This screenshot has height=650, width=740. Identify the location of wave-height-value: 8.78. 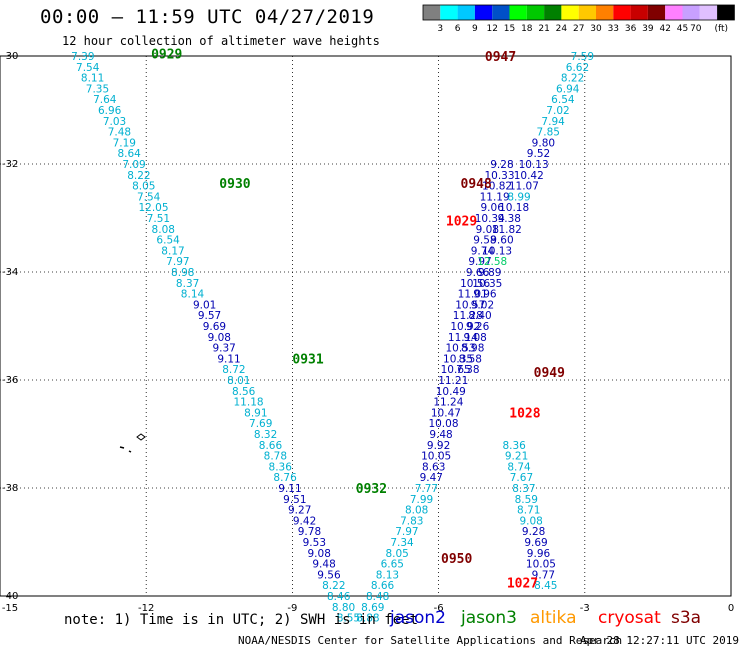
(275, 457).